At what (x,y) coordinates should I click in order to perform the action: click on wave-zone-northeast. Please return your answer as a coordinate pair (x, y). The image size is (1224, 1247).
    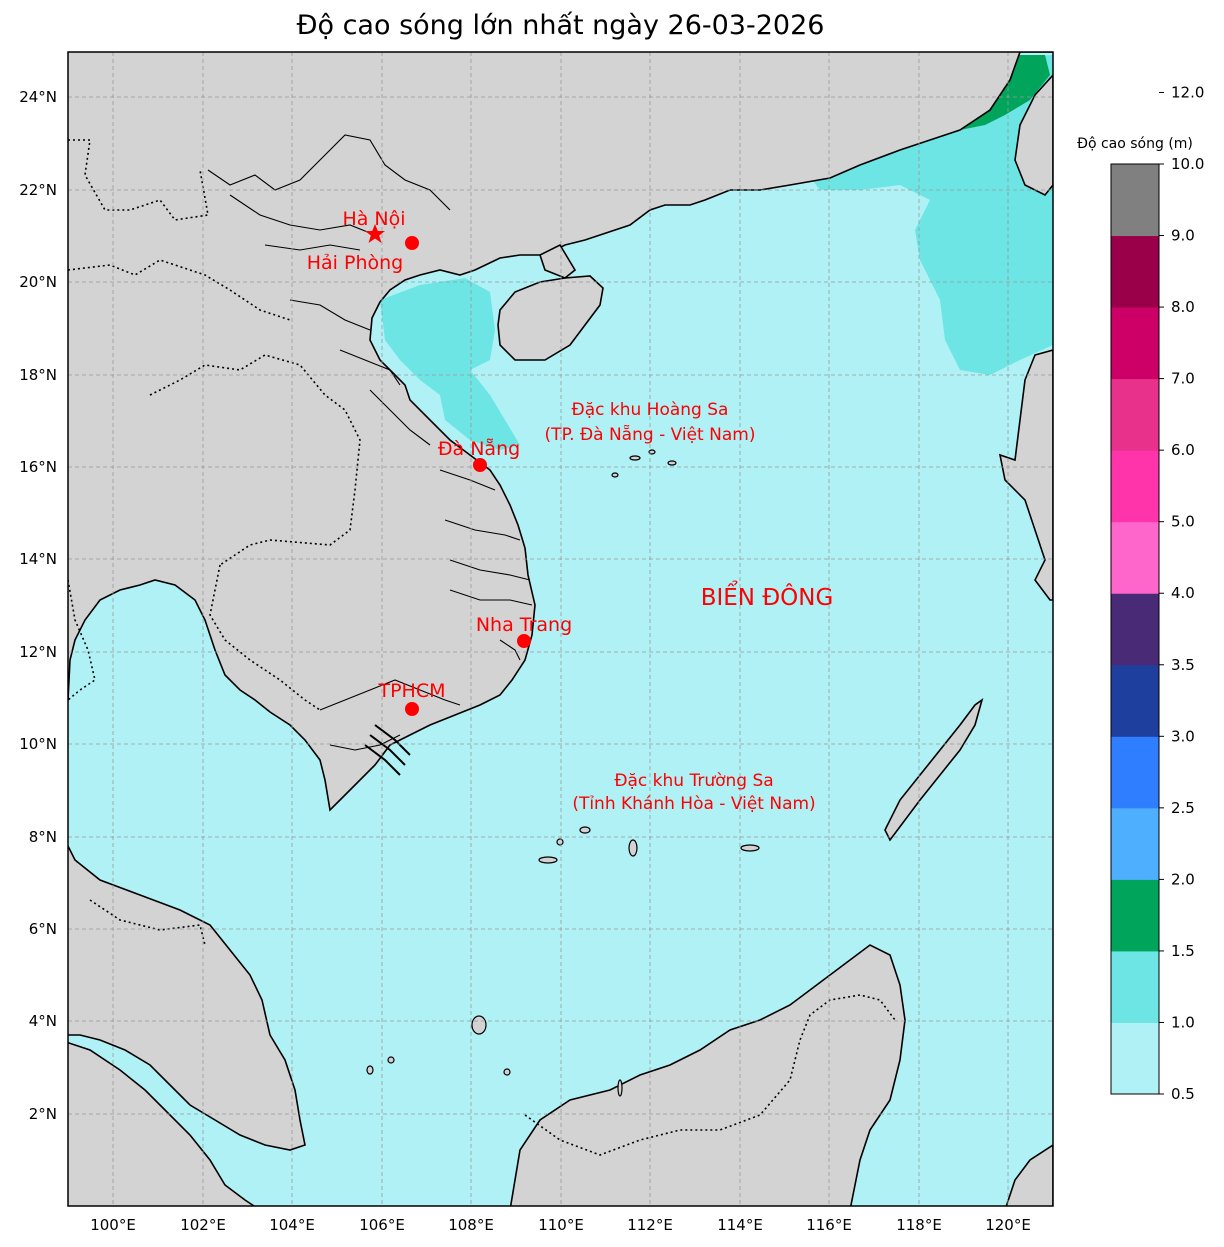
    Looking at the image, I should click on (929, 215).